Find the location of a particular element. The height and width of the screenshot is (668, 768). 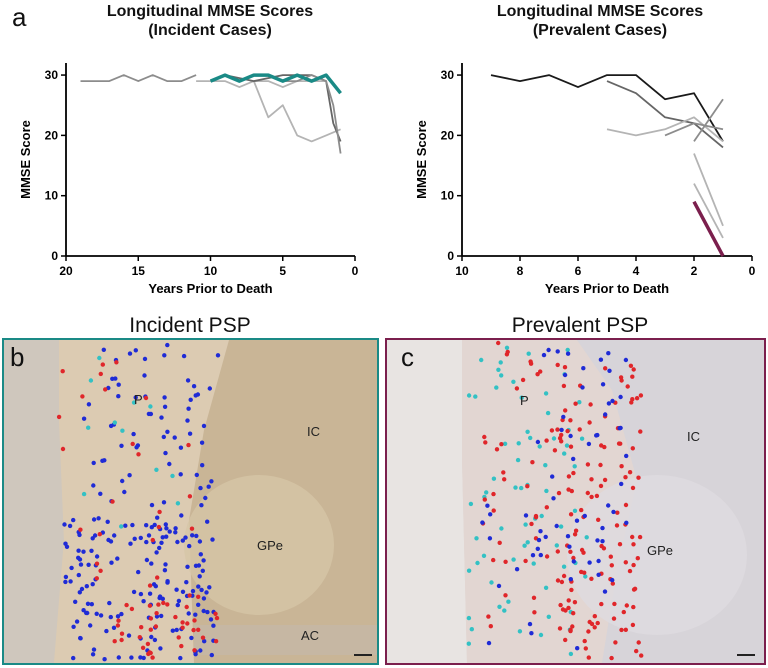

x-tick-label: 6 is located at coordinates (578, 271).